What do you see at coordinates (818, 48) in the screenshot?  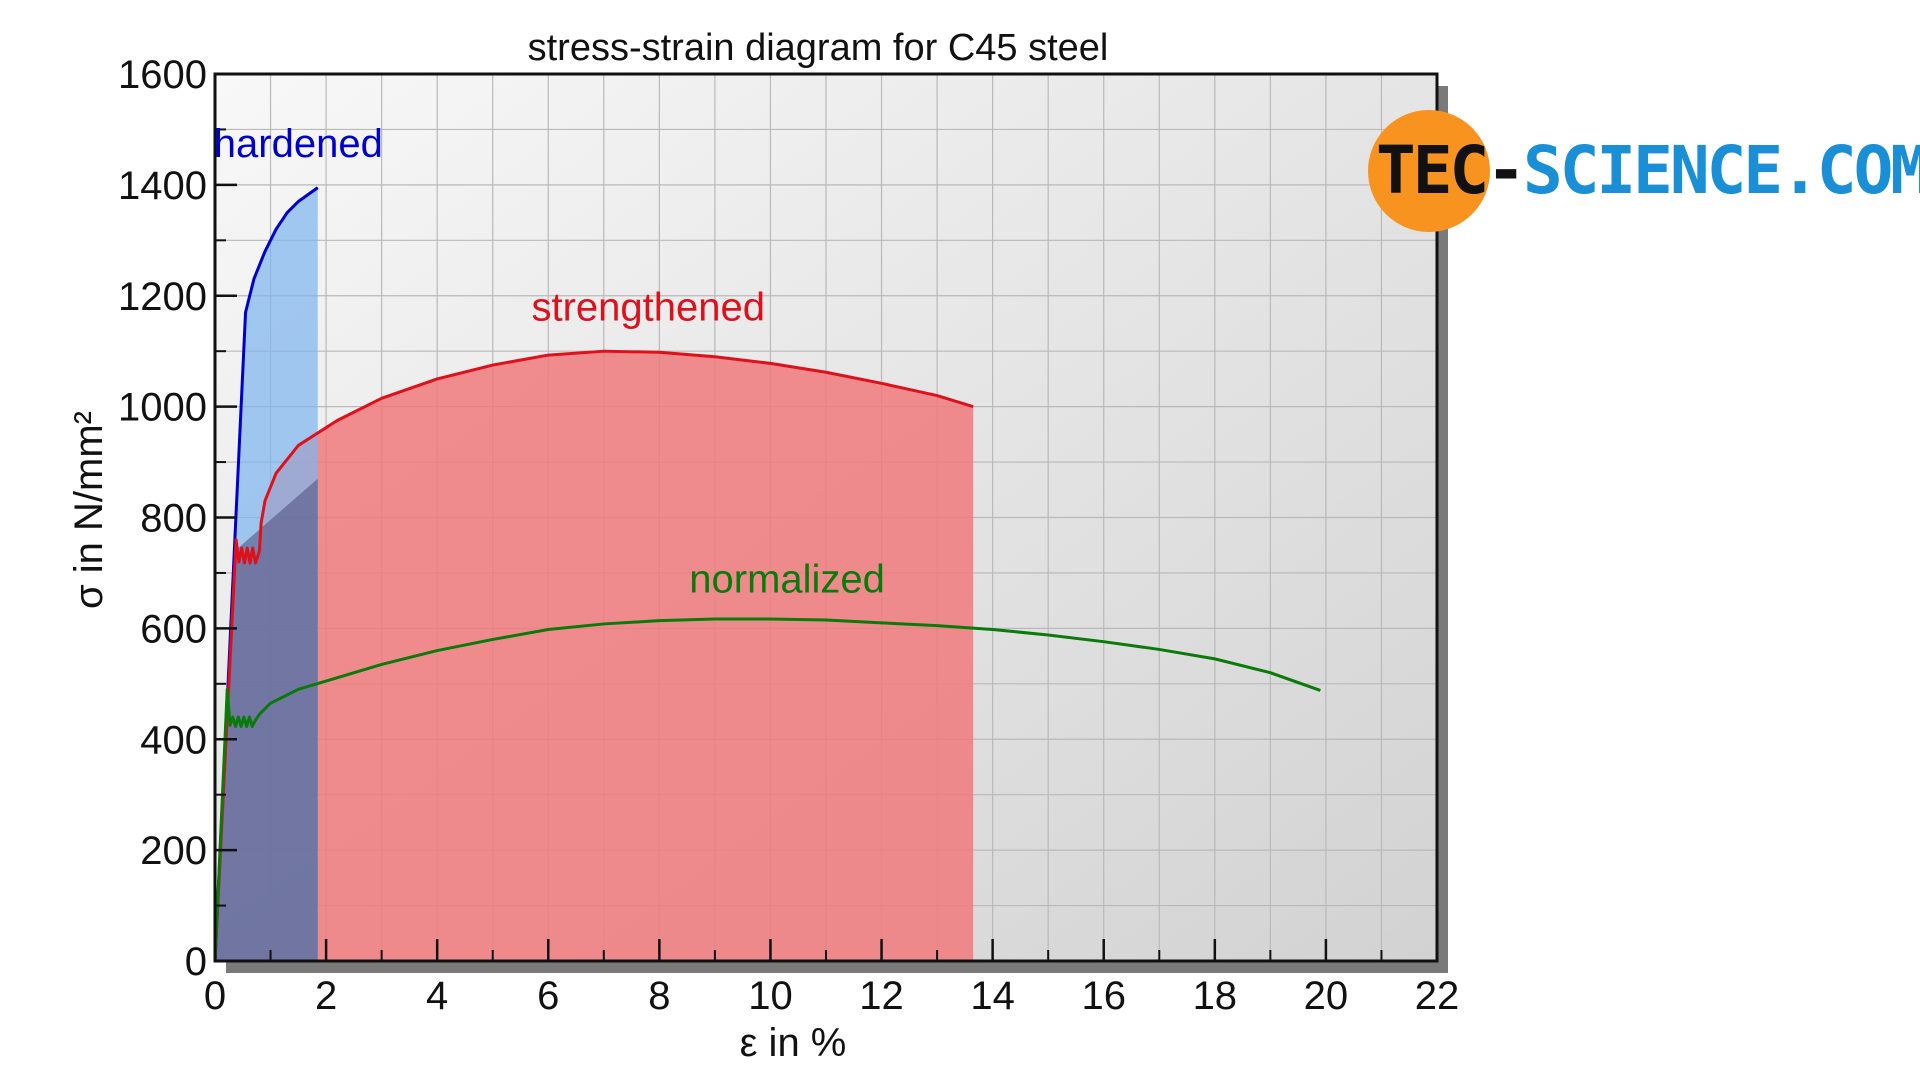 I see `chart-title: stress-strain diagram for C45 steel` at bounding box center [818, 48].